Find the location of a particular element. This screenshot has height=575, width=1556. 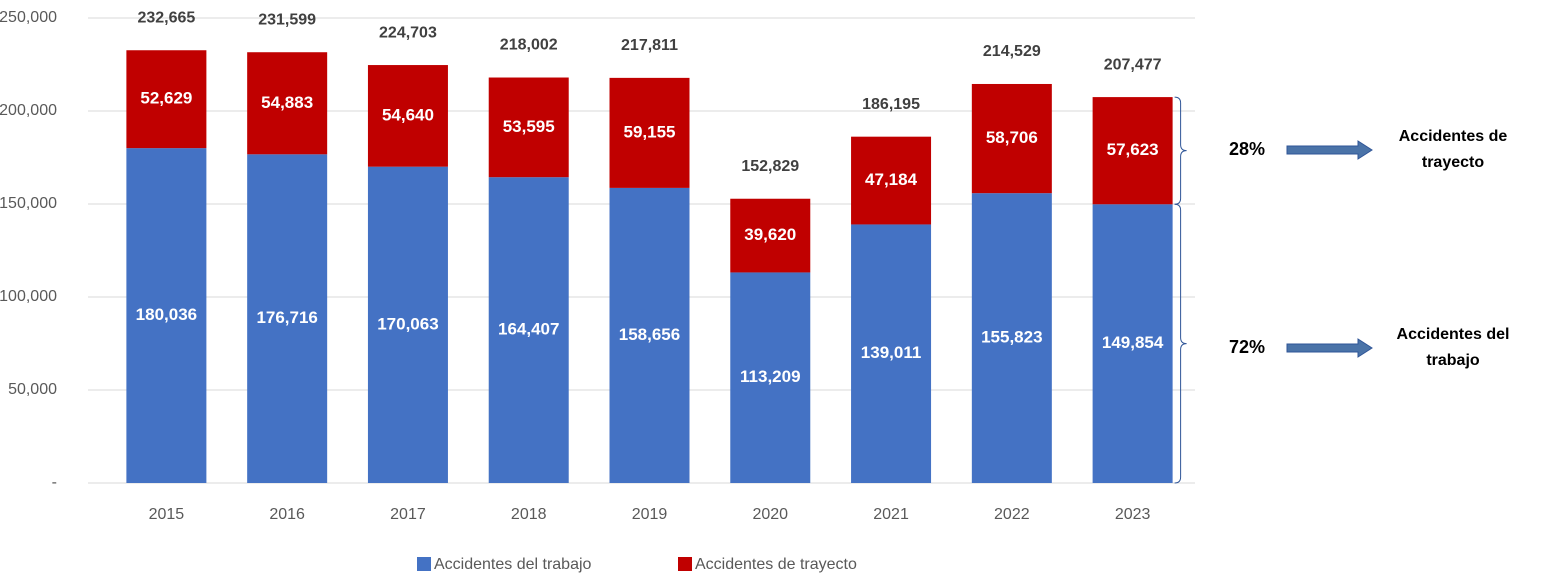

total-label: 152,829 is located at coordinates (770, 166).